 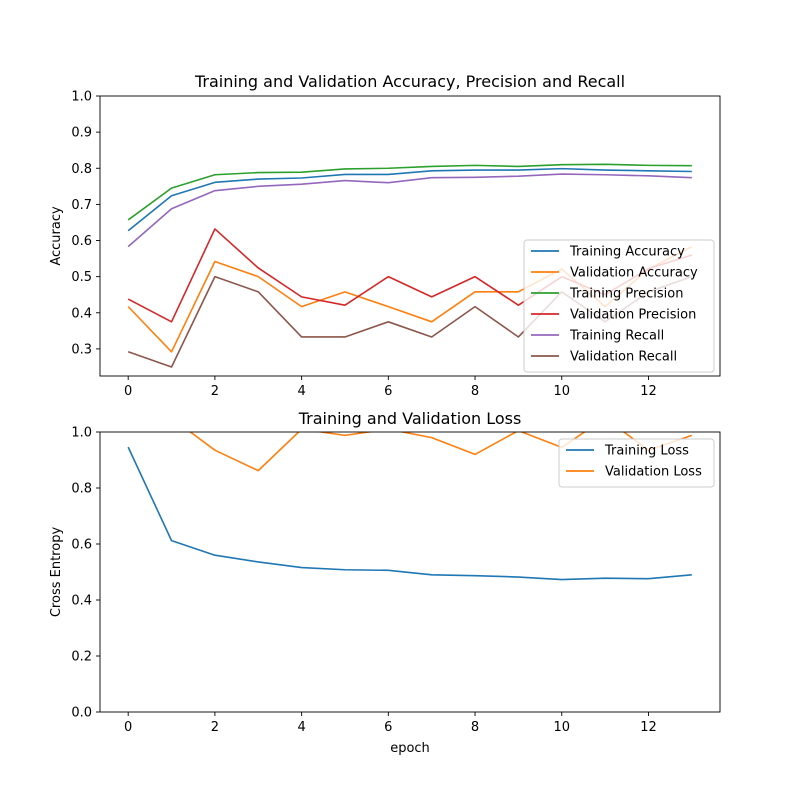 I want to click on x-axis-label: epoch, so click(x=410, y=748).